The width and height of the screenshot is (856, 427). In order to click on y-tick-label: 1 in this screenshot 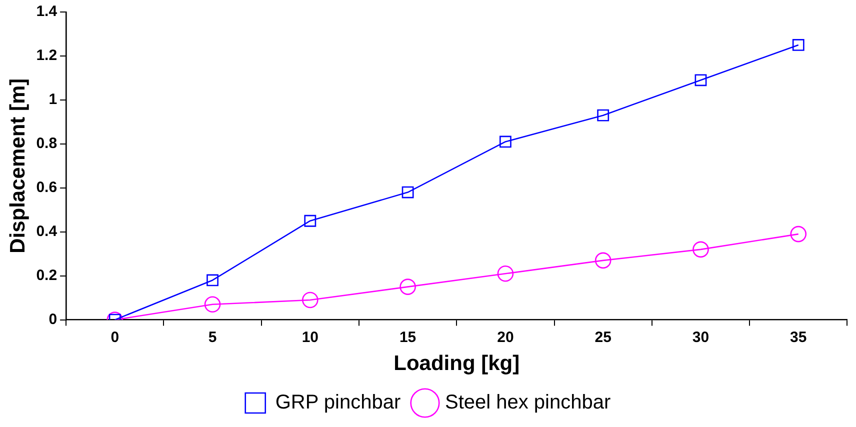, I will do `click(53, 99)`.